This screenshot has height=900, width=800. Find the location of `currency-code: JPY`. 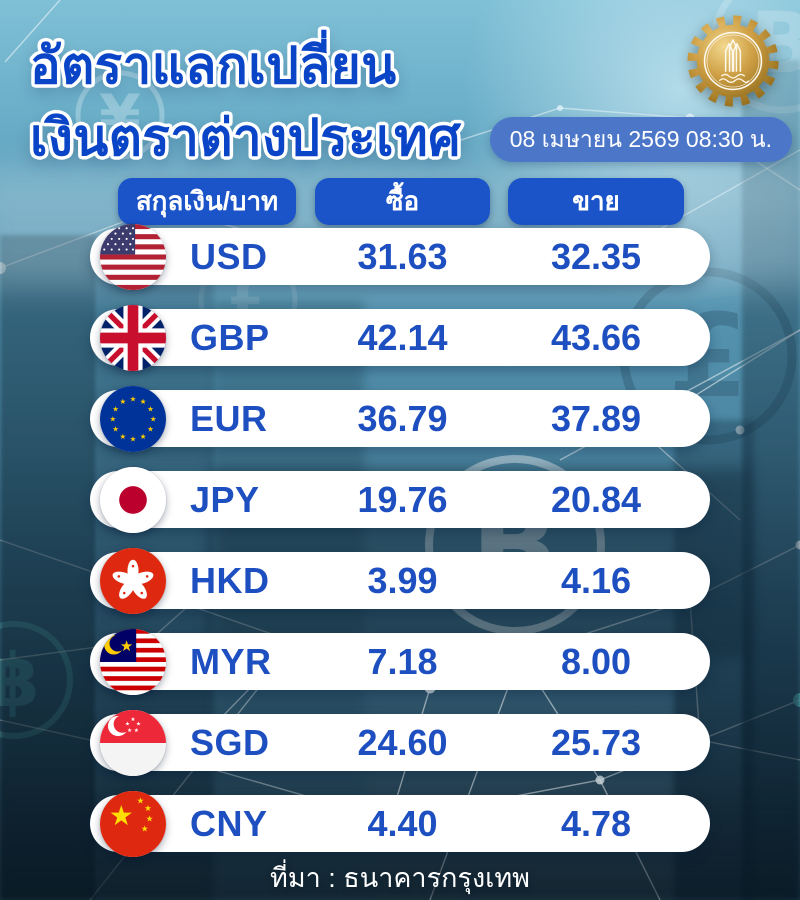

currency-code: JPY is located at coordinates (225, 499).